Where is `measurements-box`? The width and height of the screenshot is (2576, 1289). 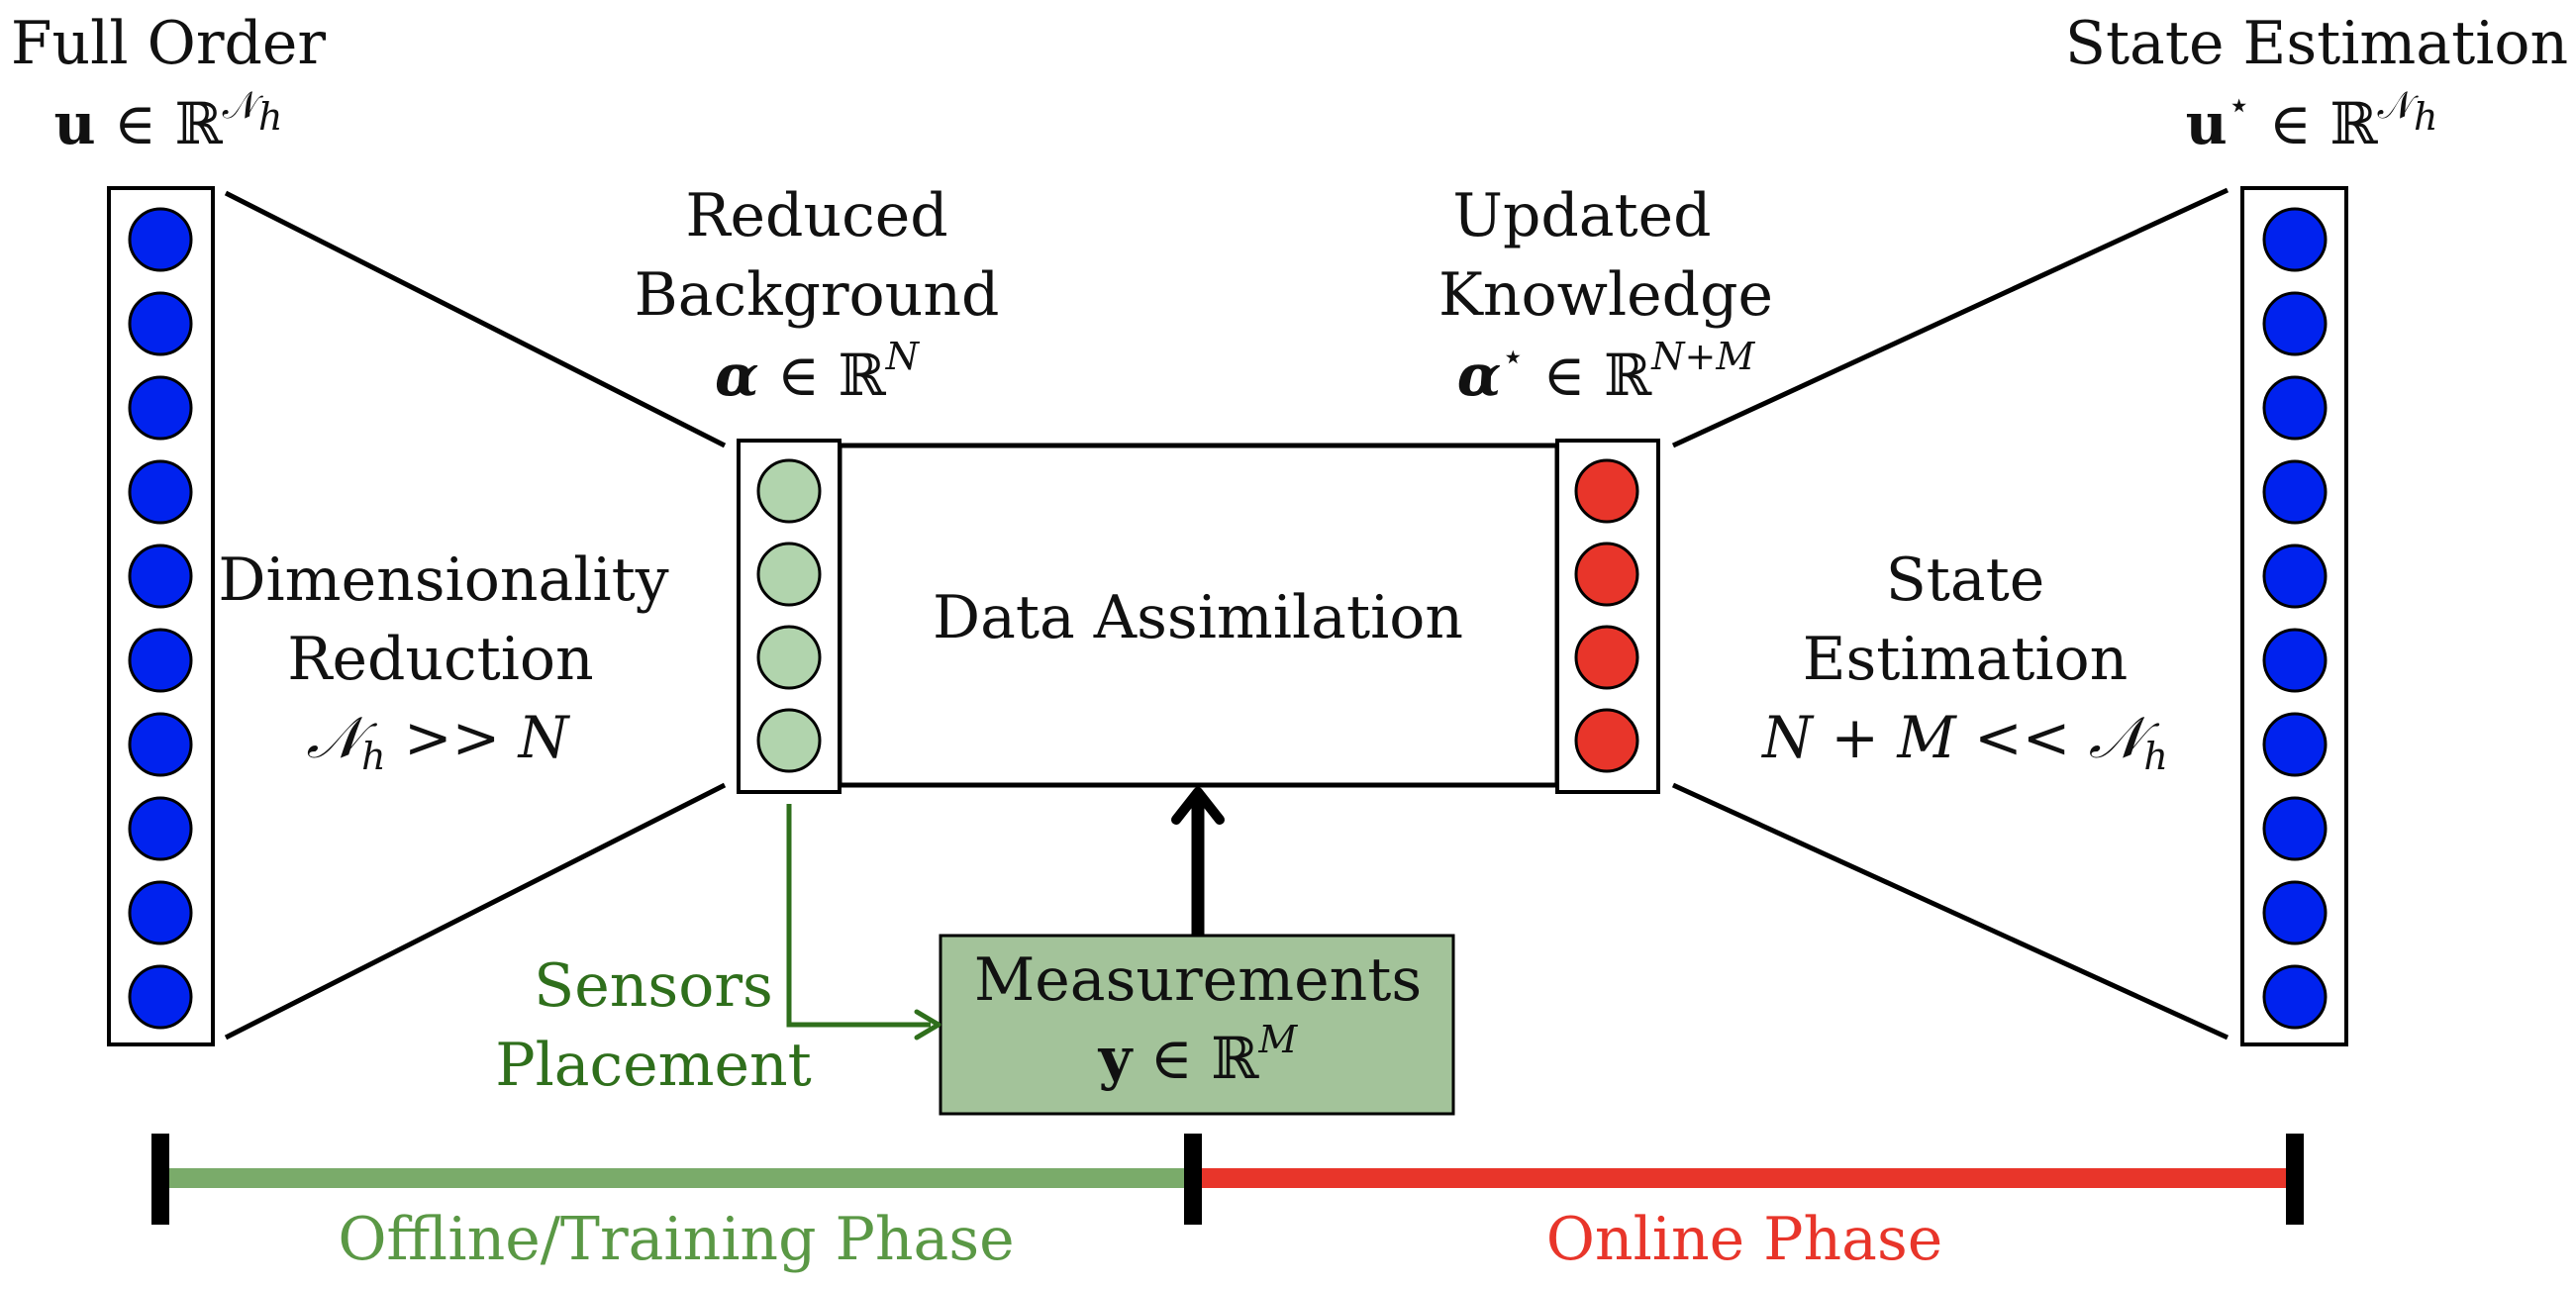
measurements-box is located at coordinates (1197, 1025).